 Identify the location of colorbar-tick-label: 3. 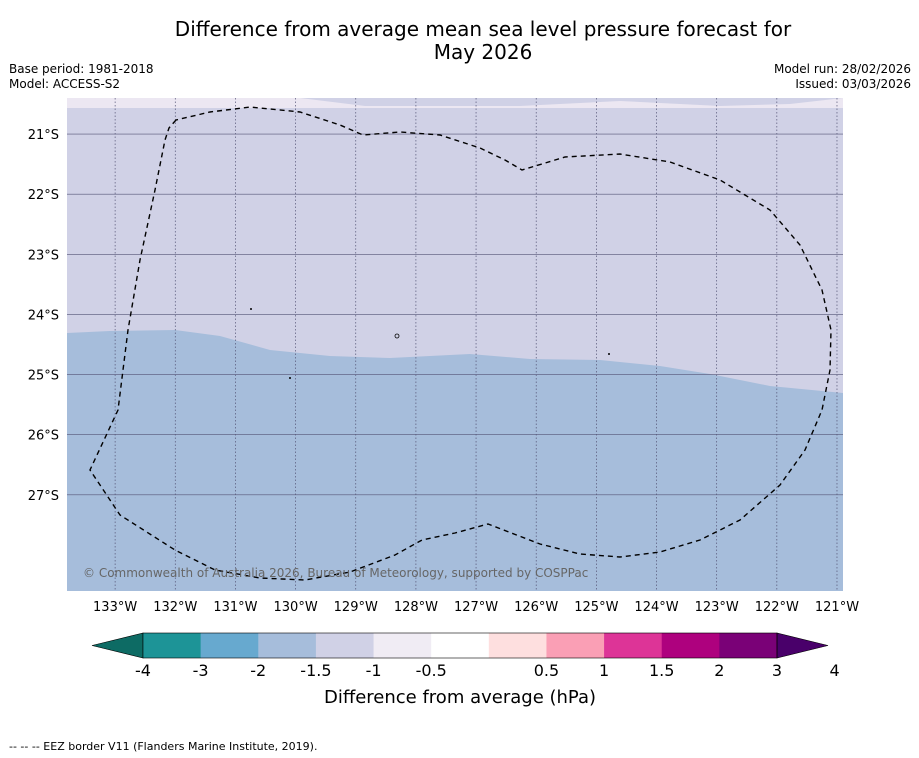
(777, 670).